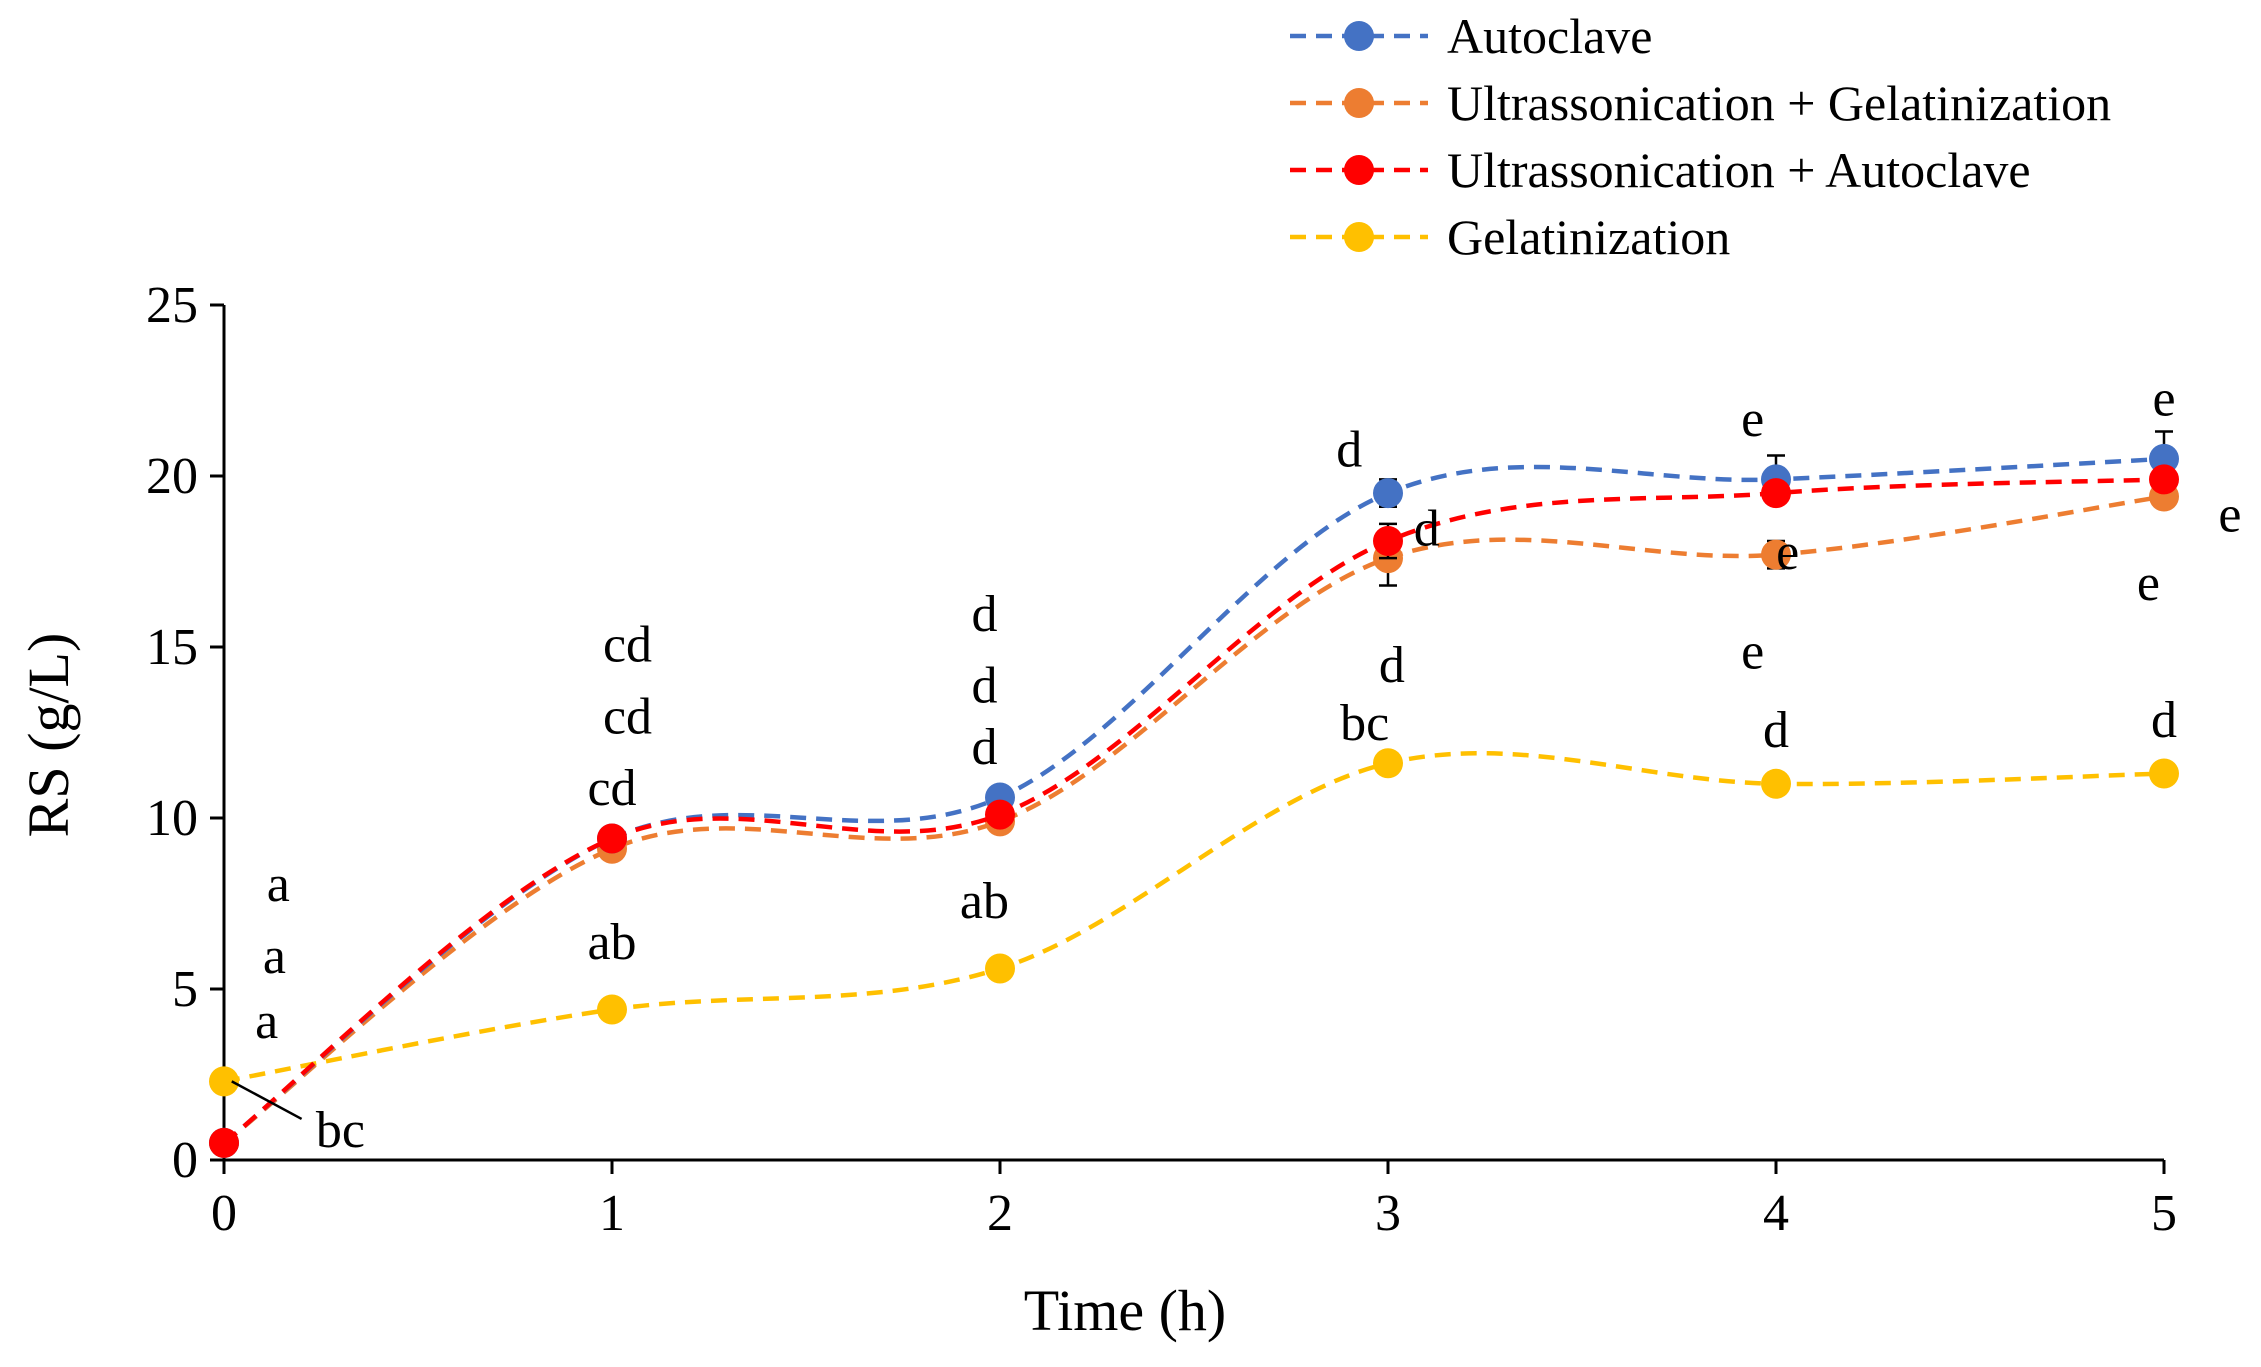 The width and height of the screenshot is (2261, 1367). I want to click on x-tick-label: 1, so click(612, 1213).